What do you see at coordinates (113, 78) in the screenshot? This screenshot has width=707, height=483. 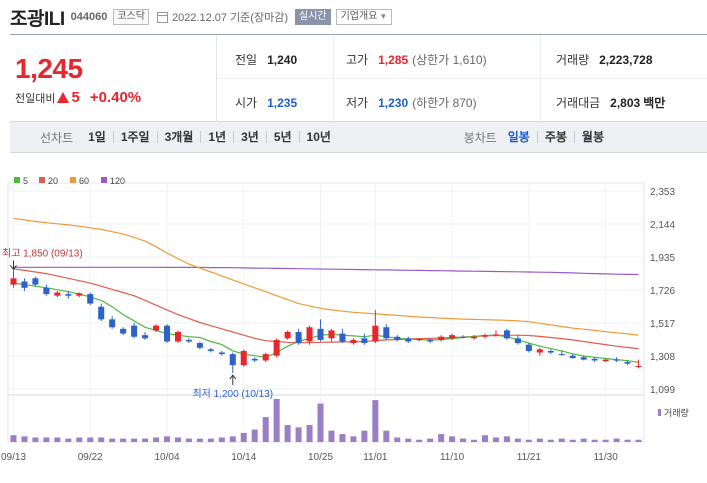 I see `current-price-box: 1,245 전일대비 5 +0.40%` at bounding box center [113, 78].